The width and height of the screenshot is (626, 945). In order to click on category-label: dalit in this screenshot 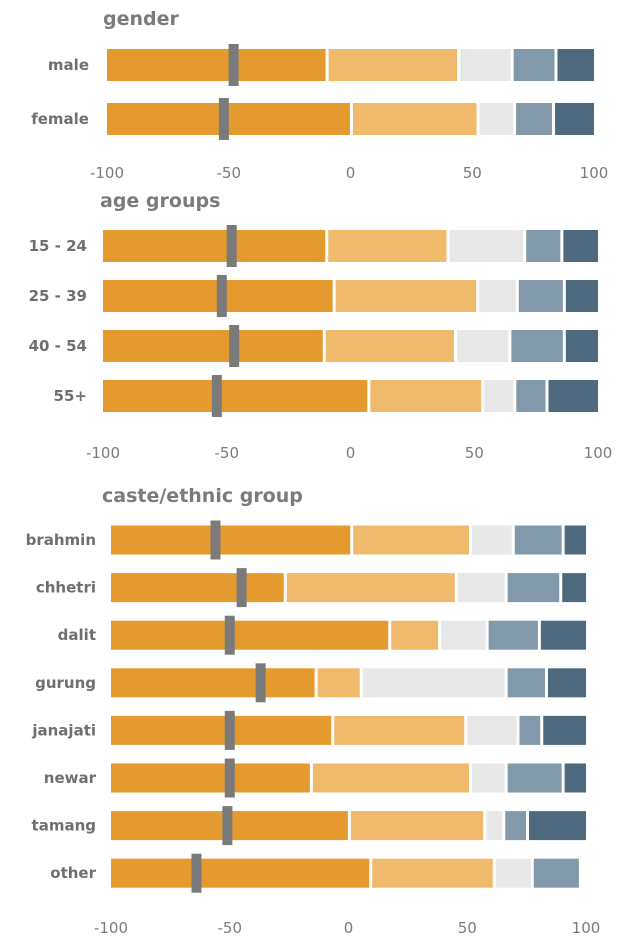, I will do `click(77, 635)`.